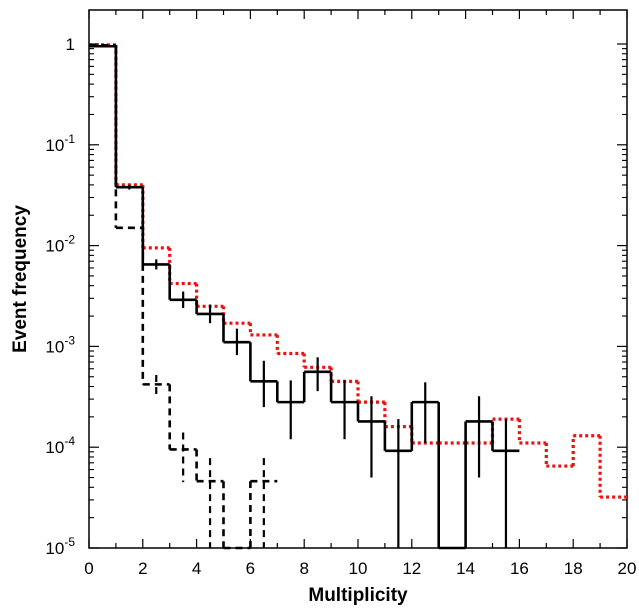 The width and height of the screenshot is (639, 609). Describe the element at coordinates (573, 568) in the screenshot. I see `x-tick-label: 18` at that location.